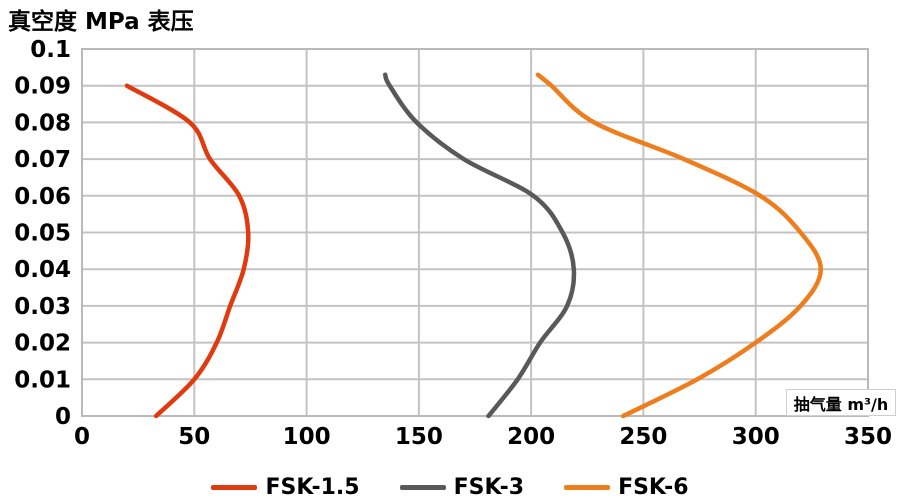 This screenshot has height=502, width=900. Describe the element at coordinates (42, 87) in the screenshot. I see `y-tick-label: 0.09` at that location.